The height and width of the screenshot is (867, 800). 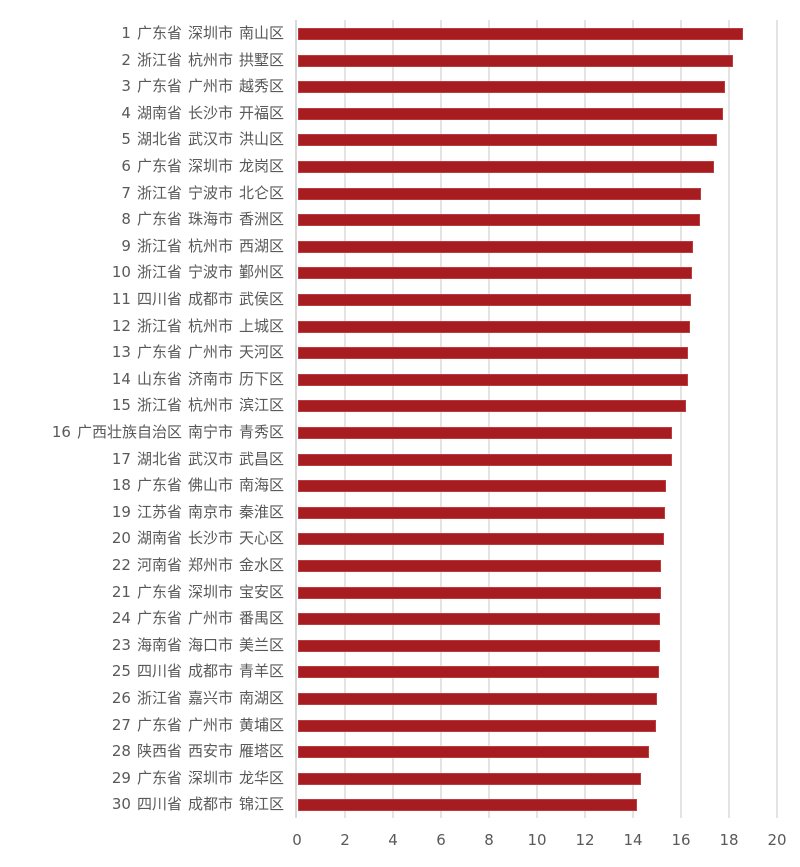 I want to click on label-province: 湖南省, so click(x=159, y=538).